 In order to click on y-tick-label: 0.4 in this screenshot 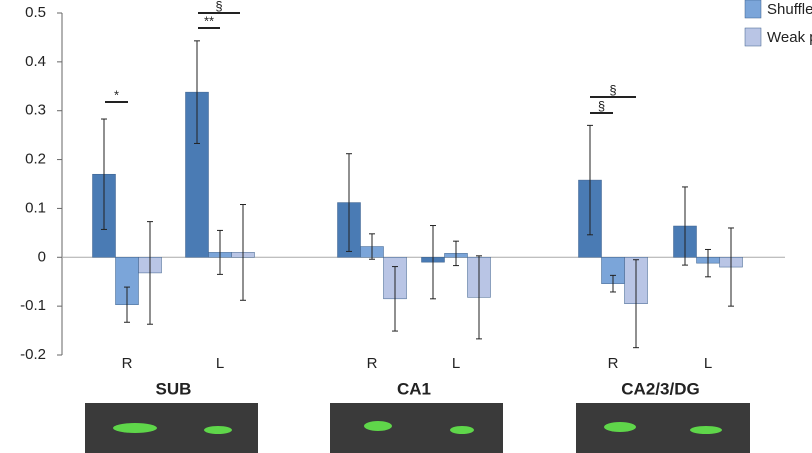, I will do `click(35, 61)`.